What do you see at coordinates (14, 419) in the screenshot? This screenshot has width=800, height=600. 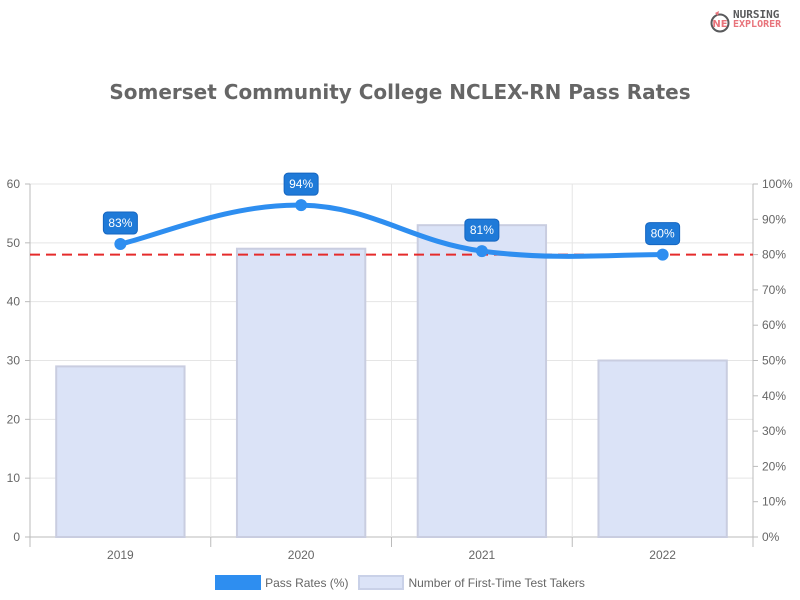 I see `y-left-tick-label: 20` at bounding box center [14, 419].